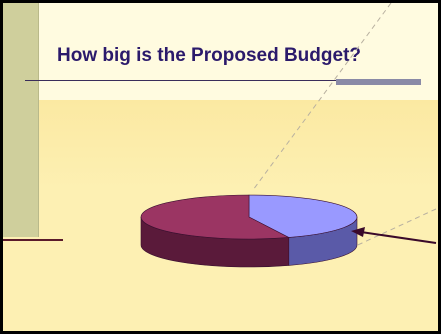  I want to click on side-accent-bar, so click(21, 120).